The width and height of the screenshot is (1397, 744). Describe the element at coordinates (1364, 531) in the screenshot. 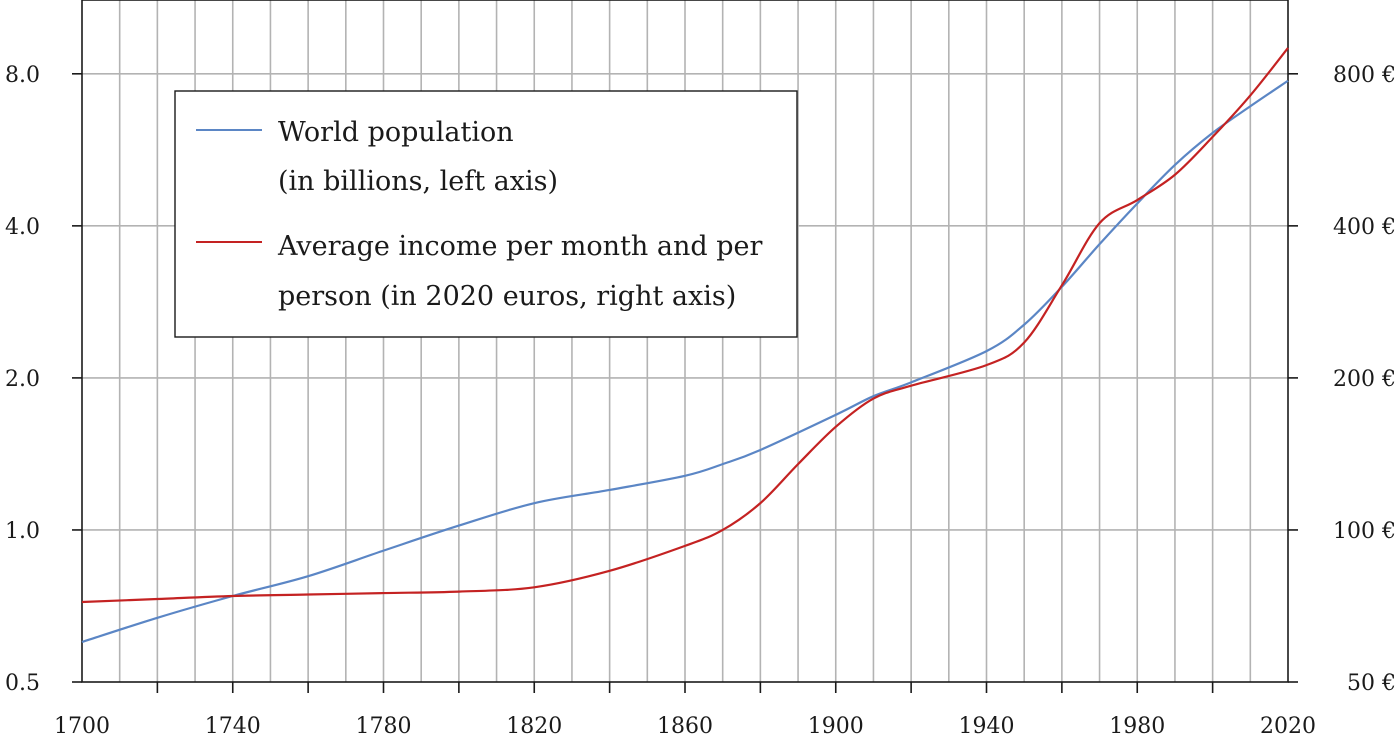

I see `y-right-tick-label: 100 €` at that location.